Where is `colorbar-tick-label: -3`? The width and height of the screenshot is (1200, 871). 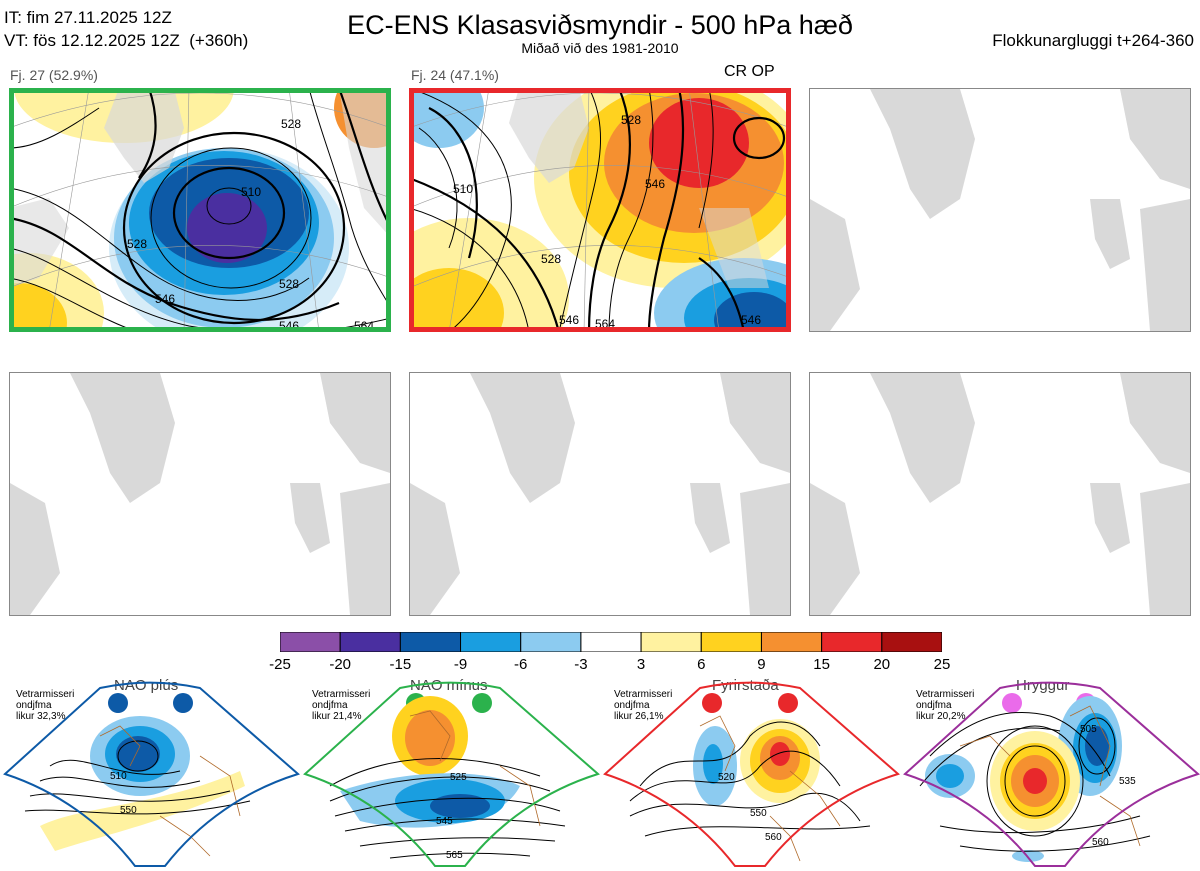 colorbar-tick-label: -3 is located at coordinates (581, 664).